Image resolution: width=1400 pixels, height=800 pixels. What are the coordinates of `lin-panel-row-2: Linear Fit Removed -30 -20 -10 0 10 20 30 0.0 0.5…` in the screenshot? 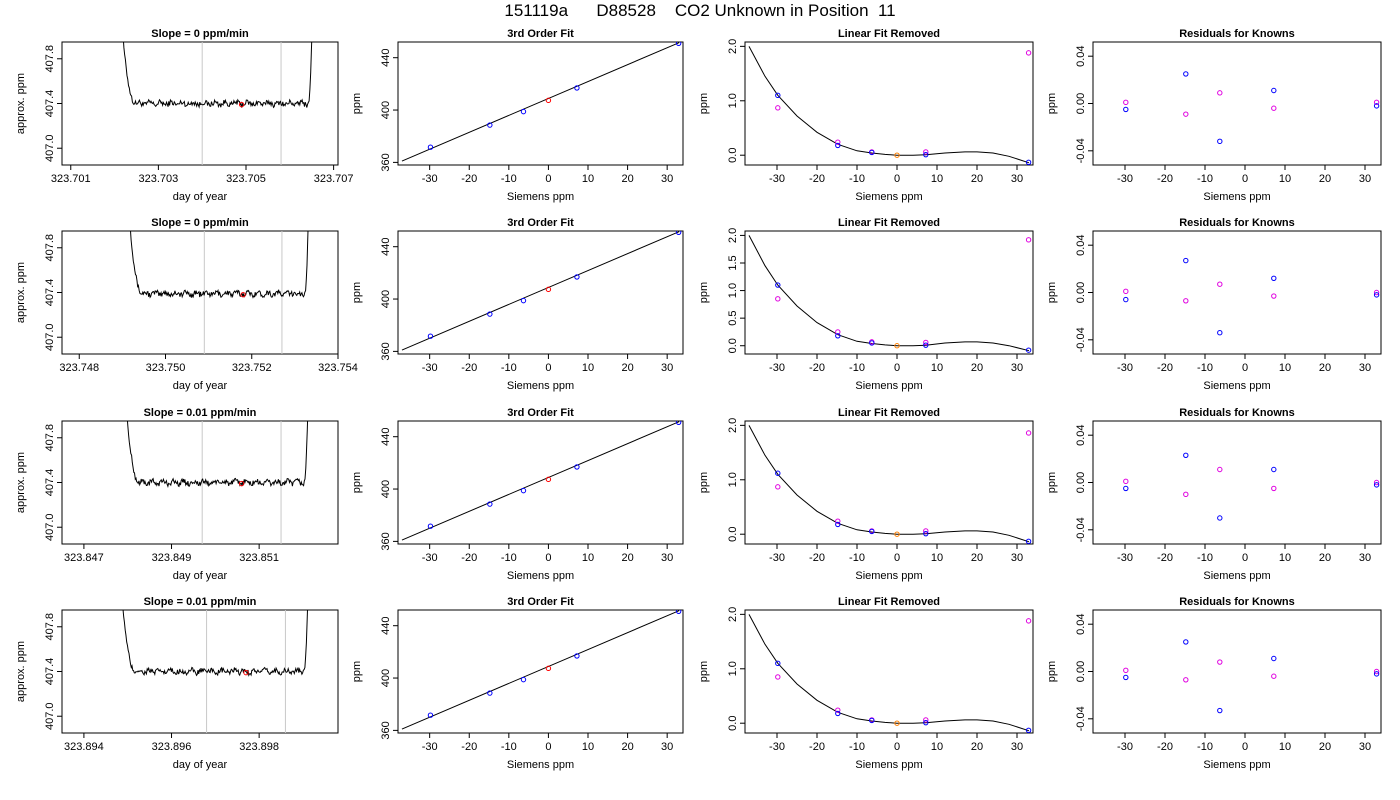 It's located at (866, 304).